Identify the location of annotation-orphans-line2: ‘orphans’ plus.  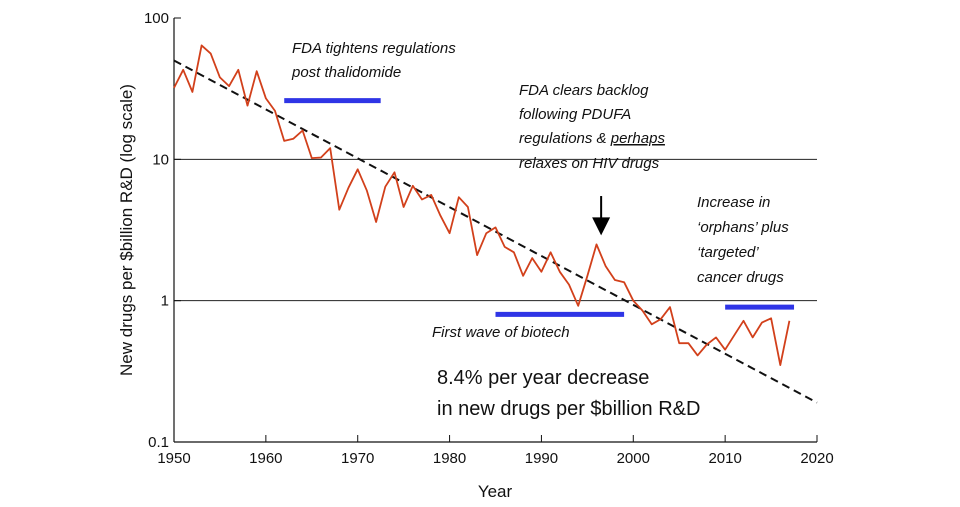
(743, 227).